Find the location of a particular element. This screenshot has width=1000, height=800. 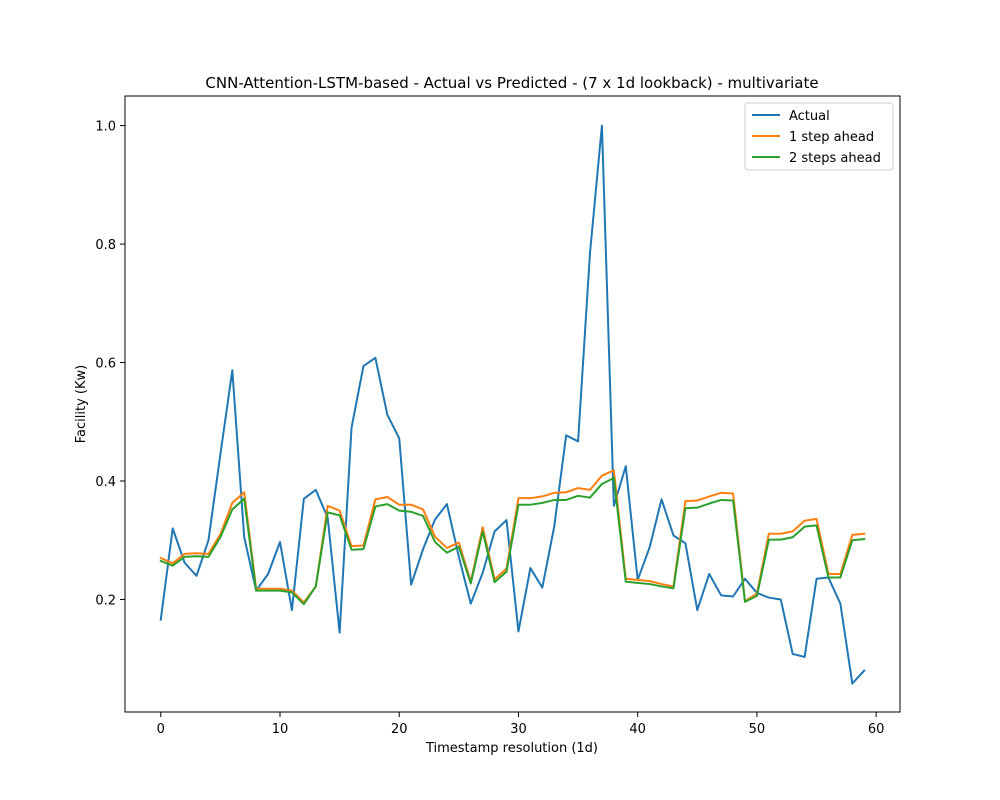

x-axis: 0 10 20 30 40 50 60 is located at coordinates (521, 724).